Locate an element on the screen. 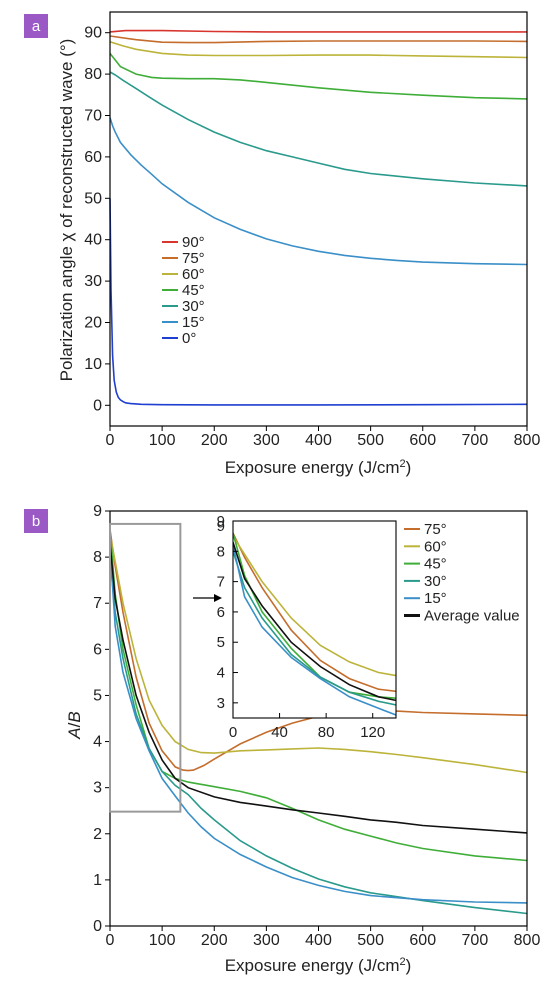  panel-a-ytick-label: 30 is located at coordinates (93, 281).